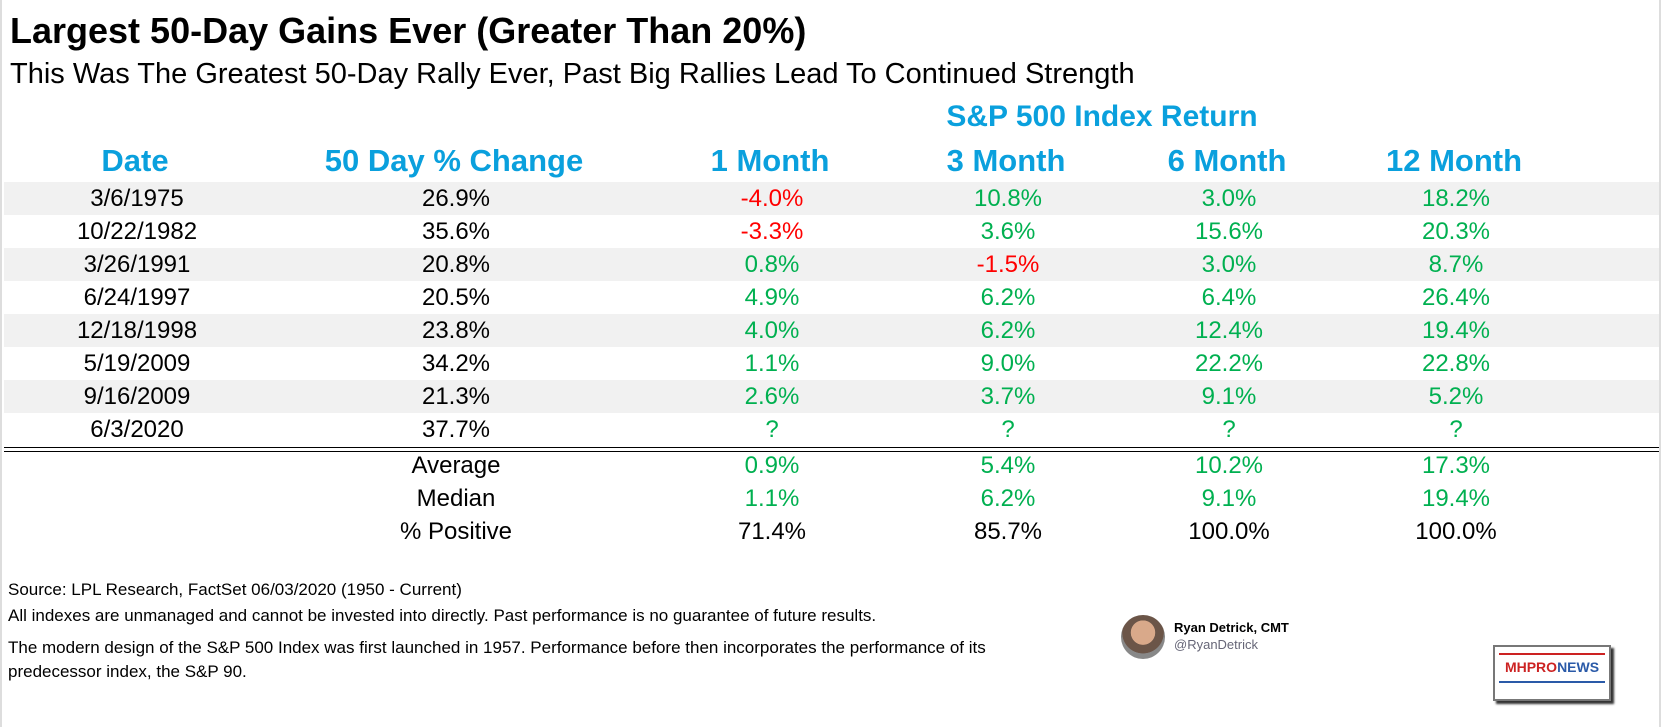  What do you see at coordinates (137, 363) in the screenshot?
I see `date-cell: 5/19/2009` at bounding box center [137, 363].